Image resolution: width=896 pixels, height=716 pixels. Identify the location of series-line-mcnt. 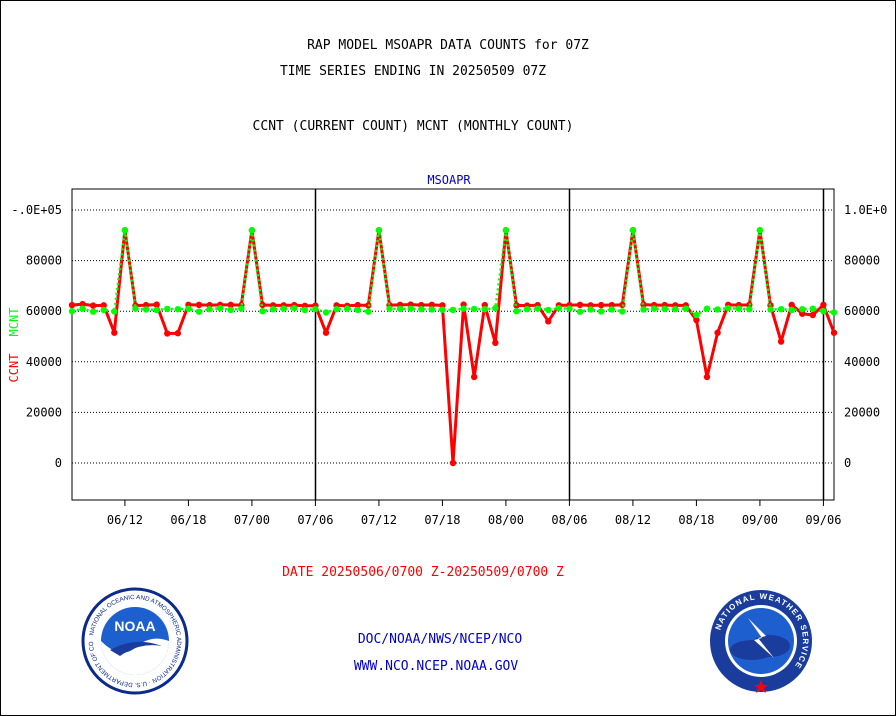
(453, 272).